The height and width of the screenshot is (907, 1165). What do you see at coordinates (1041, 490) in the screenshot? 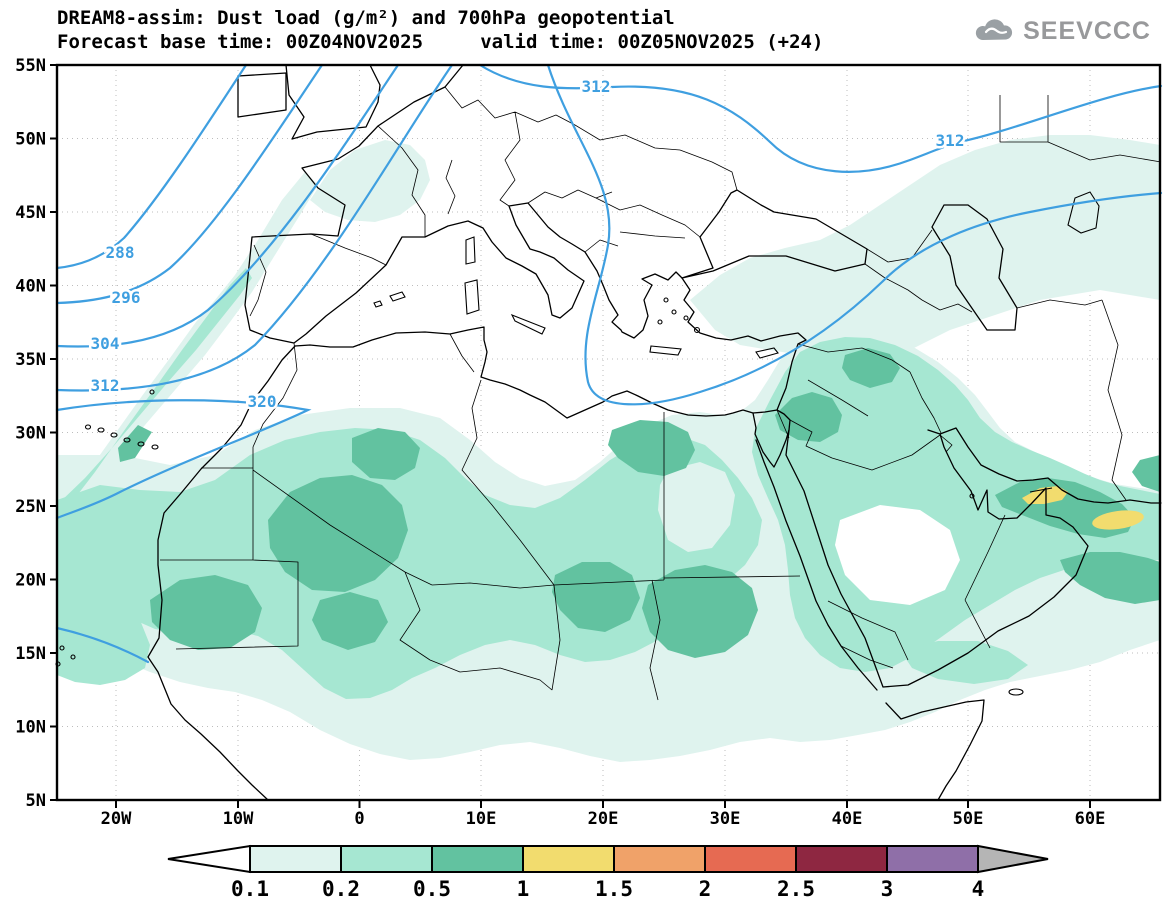
I see `qeshm` at bounding box center [1041, 490].